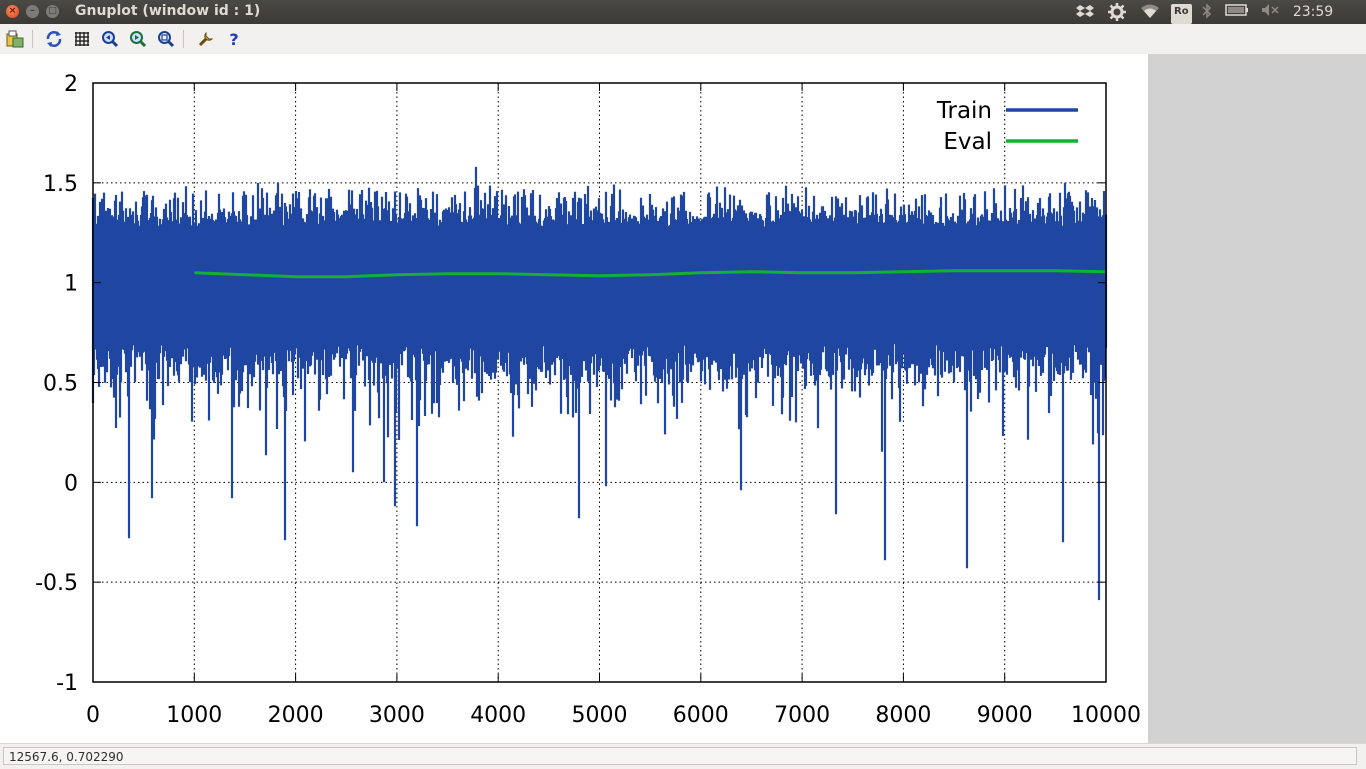  What do you see at coordinates (1207, 12) in the screenshot?
I see `bluetooth-icon` at bounding box center [1207, 12].